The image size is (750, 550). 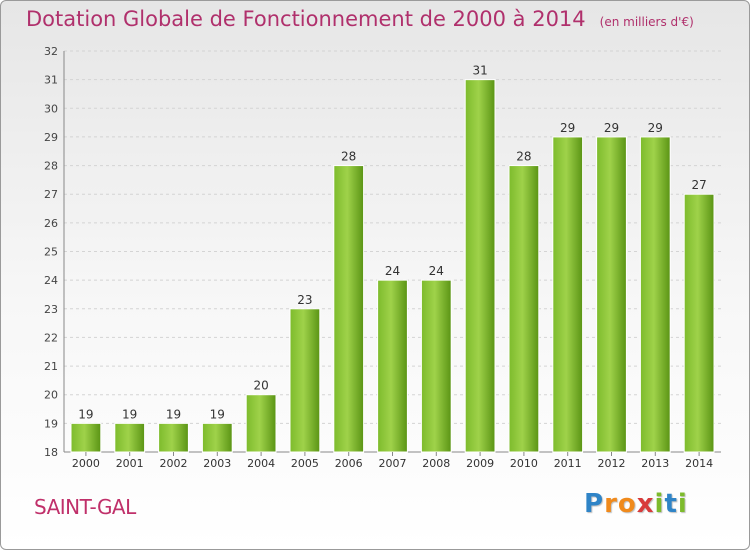 I want to click on x-tick-label: 2012, so click(x=612, y=463).